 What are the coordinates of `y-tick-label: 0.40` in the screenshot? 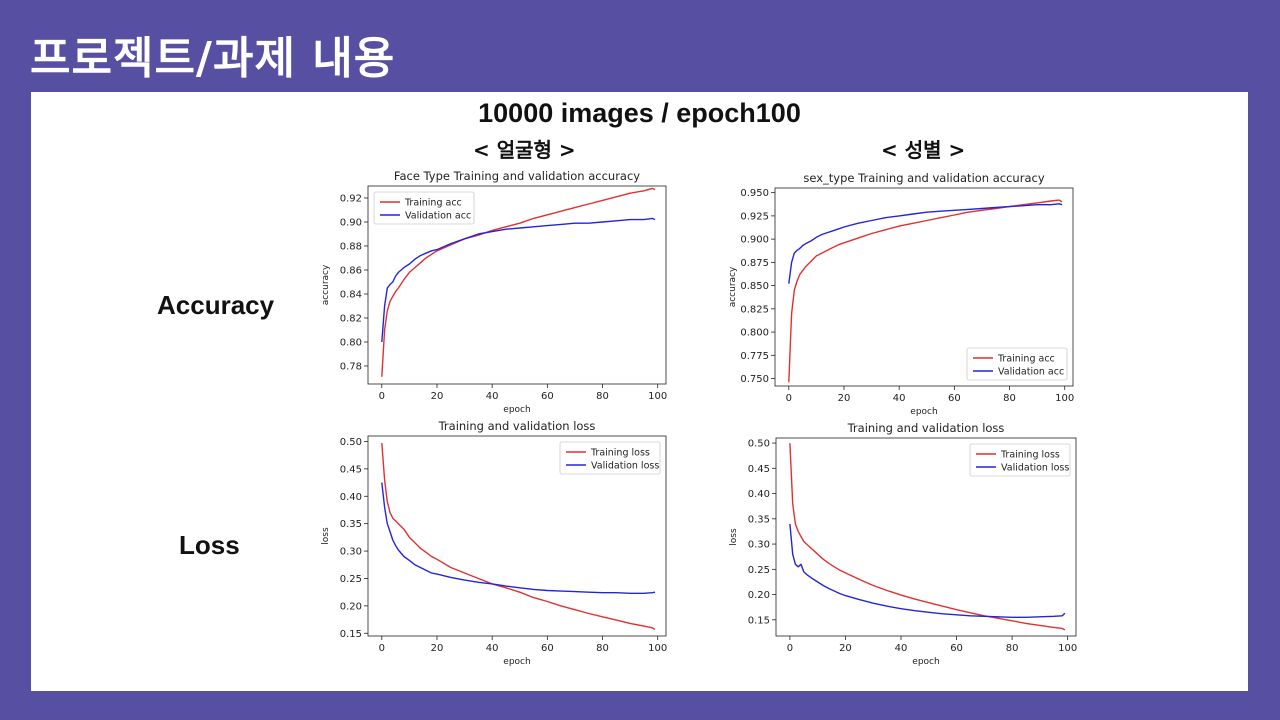 It's located at (759, 494).